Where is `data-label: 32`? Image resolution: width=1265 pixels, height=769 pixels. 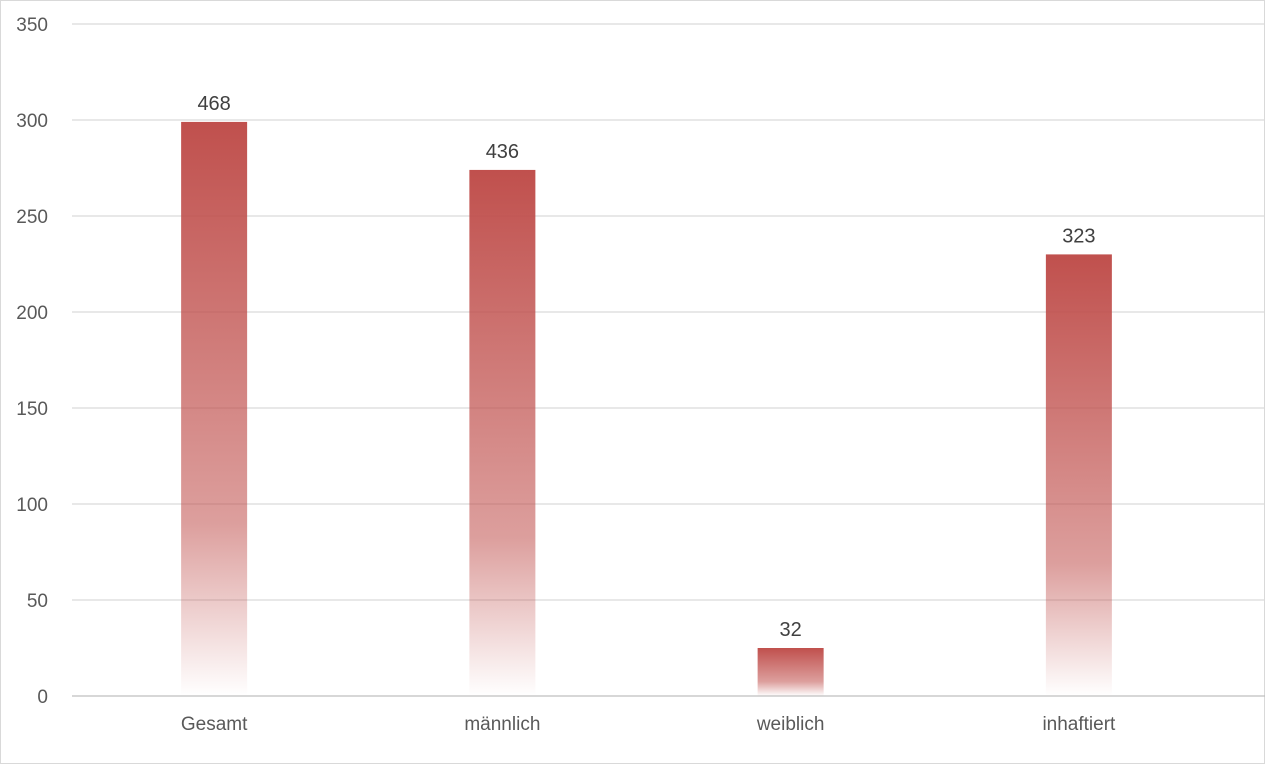
data-label: 32 is located at coordinates (791, 630).